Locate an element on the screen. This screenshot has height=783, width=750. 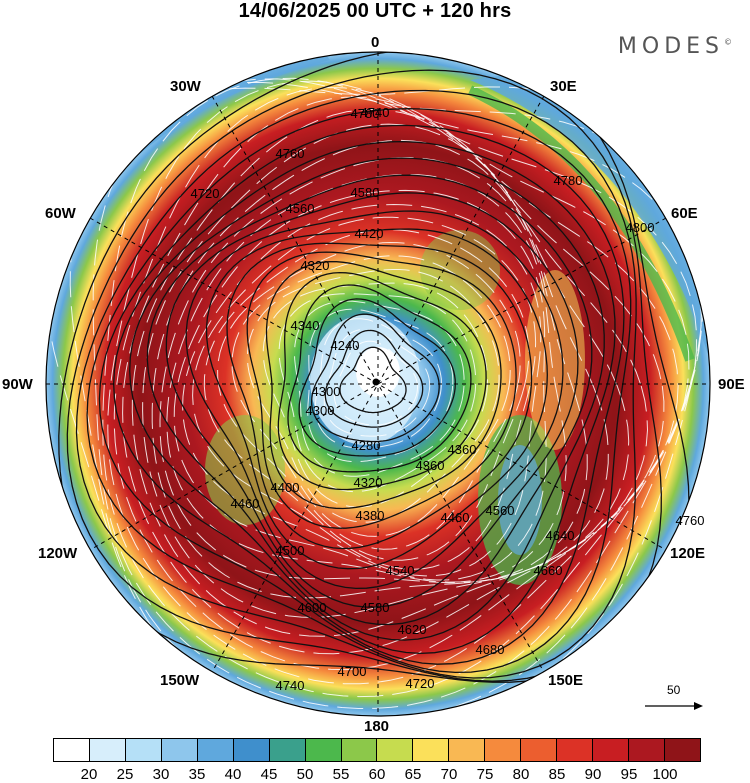
modes-logo: MODES© is located at coordinates (675, 46).